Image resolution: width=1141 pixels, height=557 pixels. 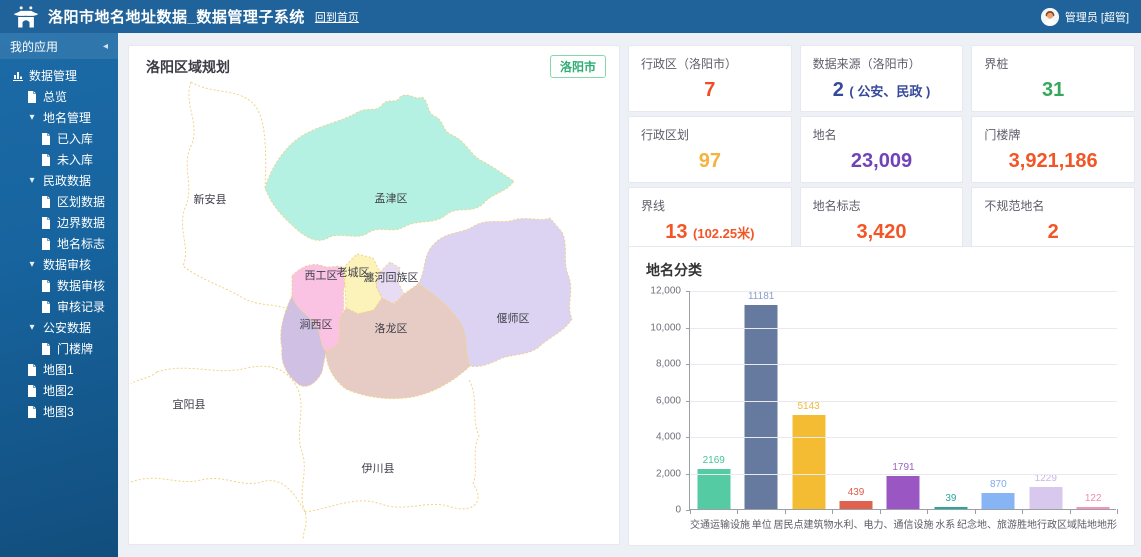 What do you see at coordinates (808, 399) in the screenshot?
I see `bar-slot: 5143` at bounding box center [808, 399].